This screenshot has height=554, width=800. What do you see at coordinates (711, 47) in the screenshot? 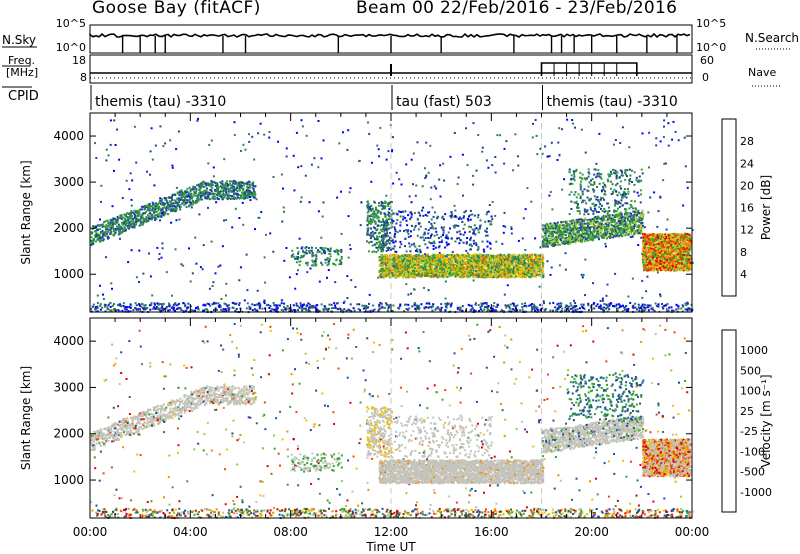
I see `nsearch-tick-bottom: 10^0` at bounding box center [711, 47].